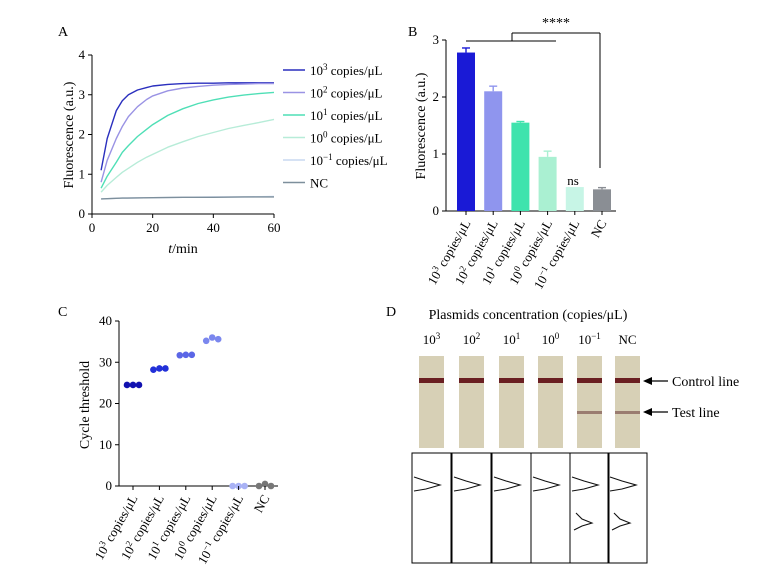 Image resolution: width=776 pixels, height=582 pixels. I want to click on panel-a-xlabel: t/min, so click(183, 249).